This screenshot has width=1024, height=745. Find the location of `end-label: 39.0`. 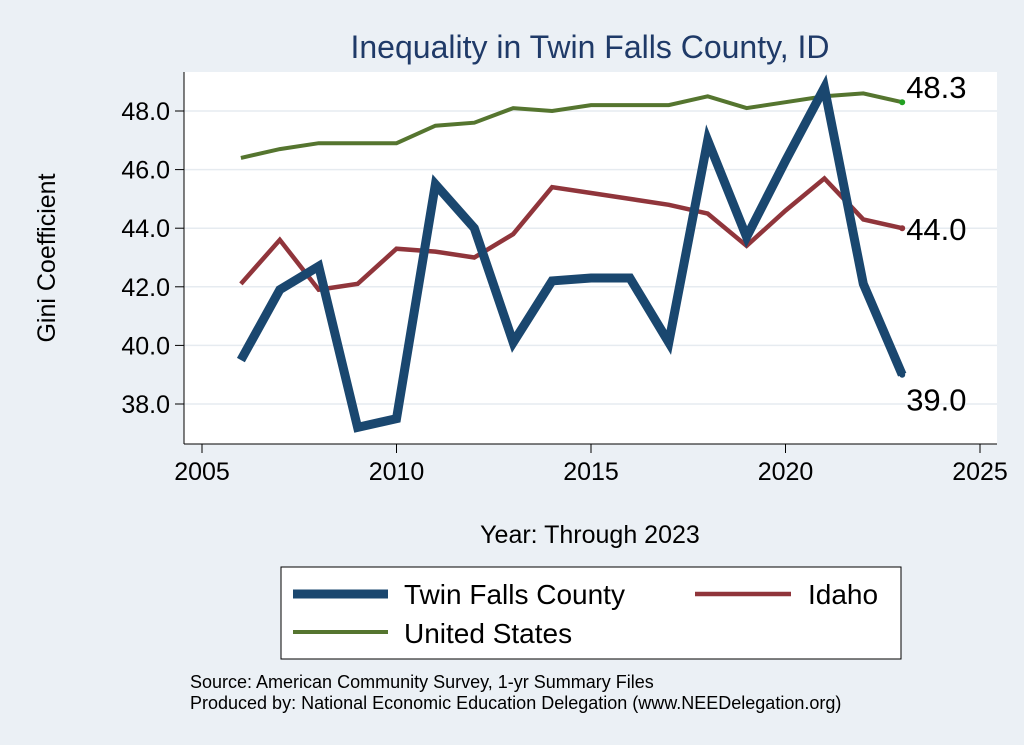

end-label: 39.0 is located at coordinates (936, 400).